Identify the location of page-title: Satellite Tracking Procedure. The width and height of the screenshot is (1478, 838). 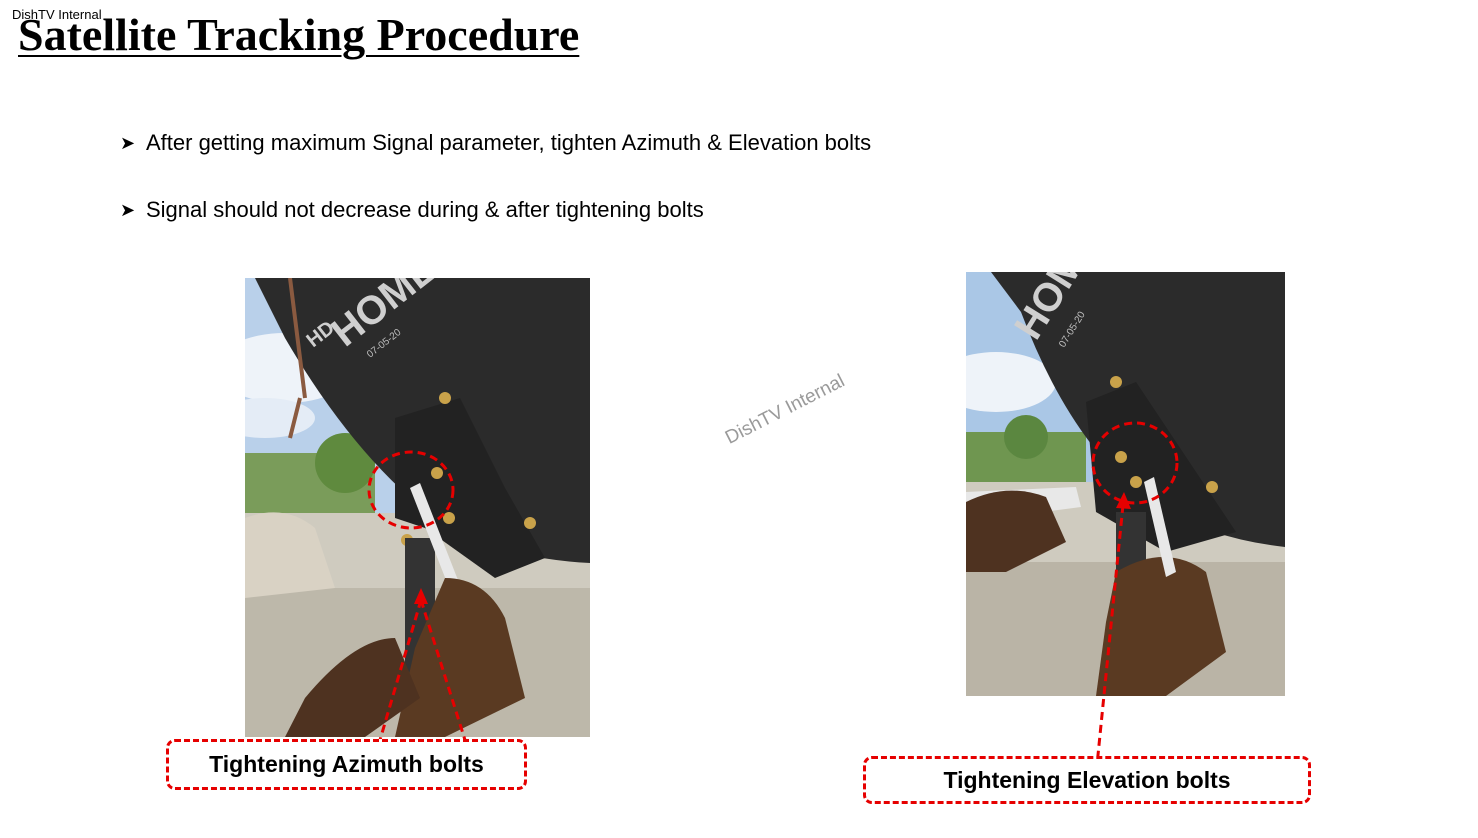
(299, 34).